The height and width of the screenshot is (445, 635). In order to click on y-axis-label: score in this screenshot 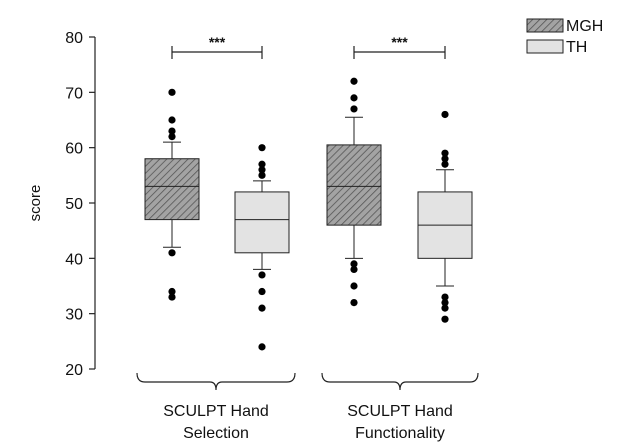, I will do `click(35, 203)`.